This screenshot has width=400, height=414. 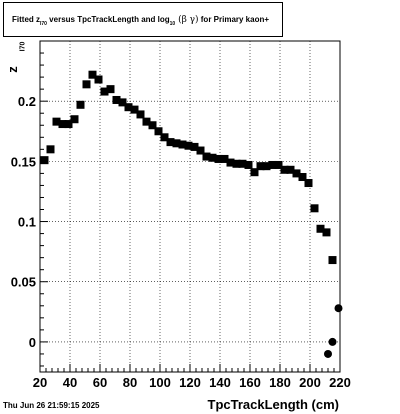 What do you see at coordinates (23, 282) in the screenshot?
I see `y-tick-label: 0.05` at bounding box center [23, 282].